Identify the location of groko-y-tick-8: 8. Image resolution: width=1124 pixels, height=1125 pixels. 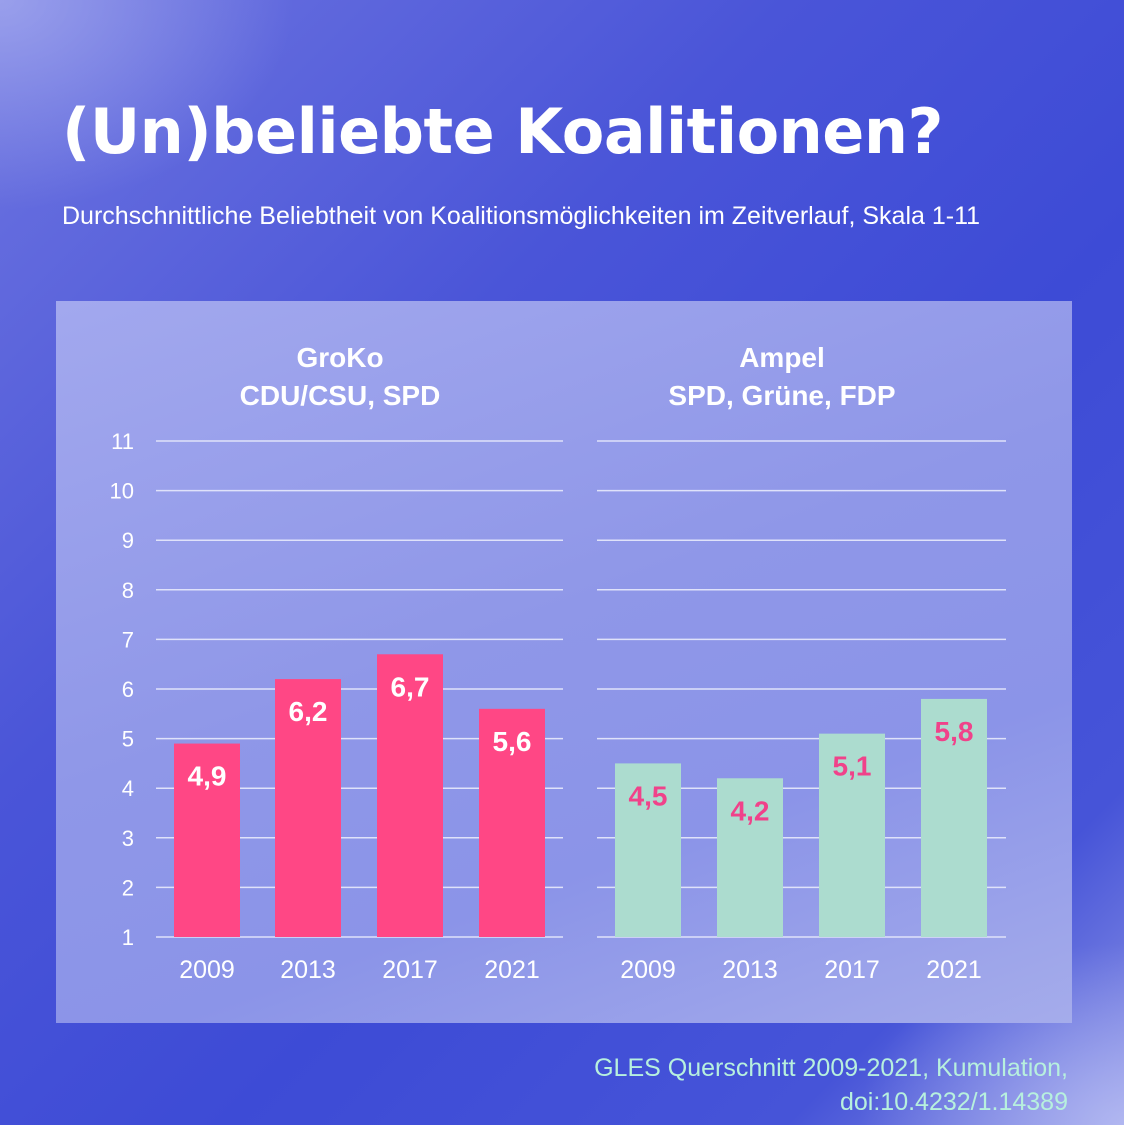
(128, 590).